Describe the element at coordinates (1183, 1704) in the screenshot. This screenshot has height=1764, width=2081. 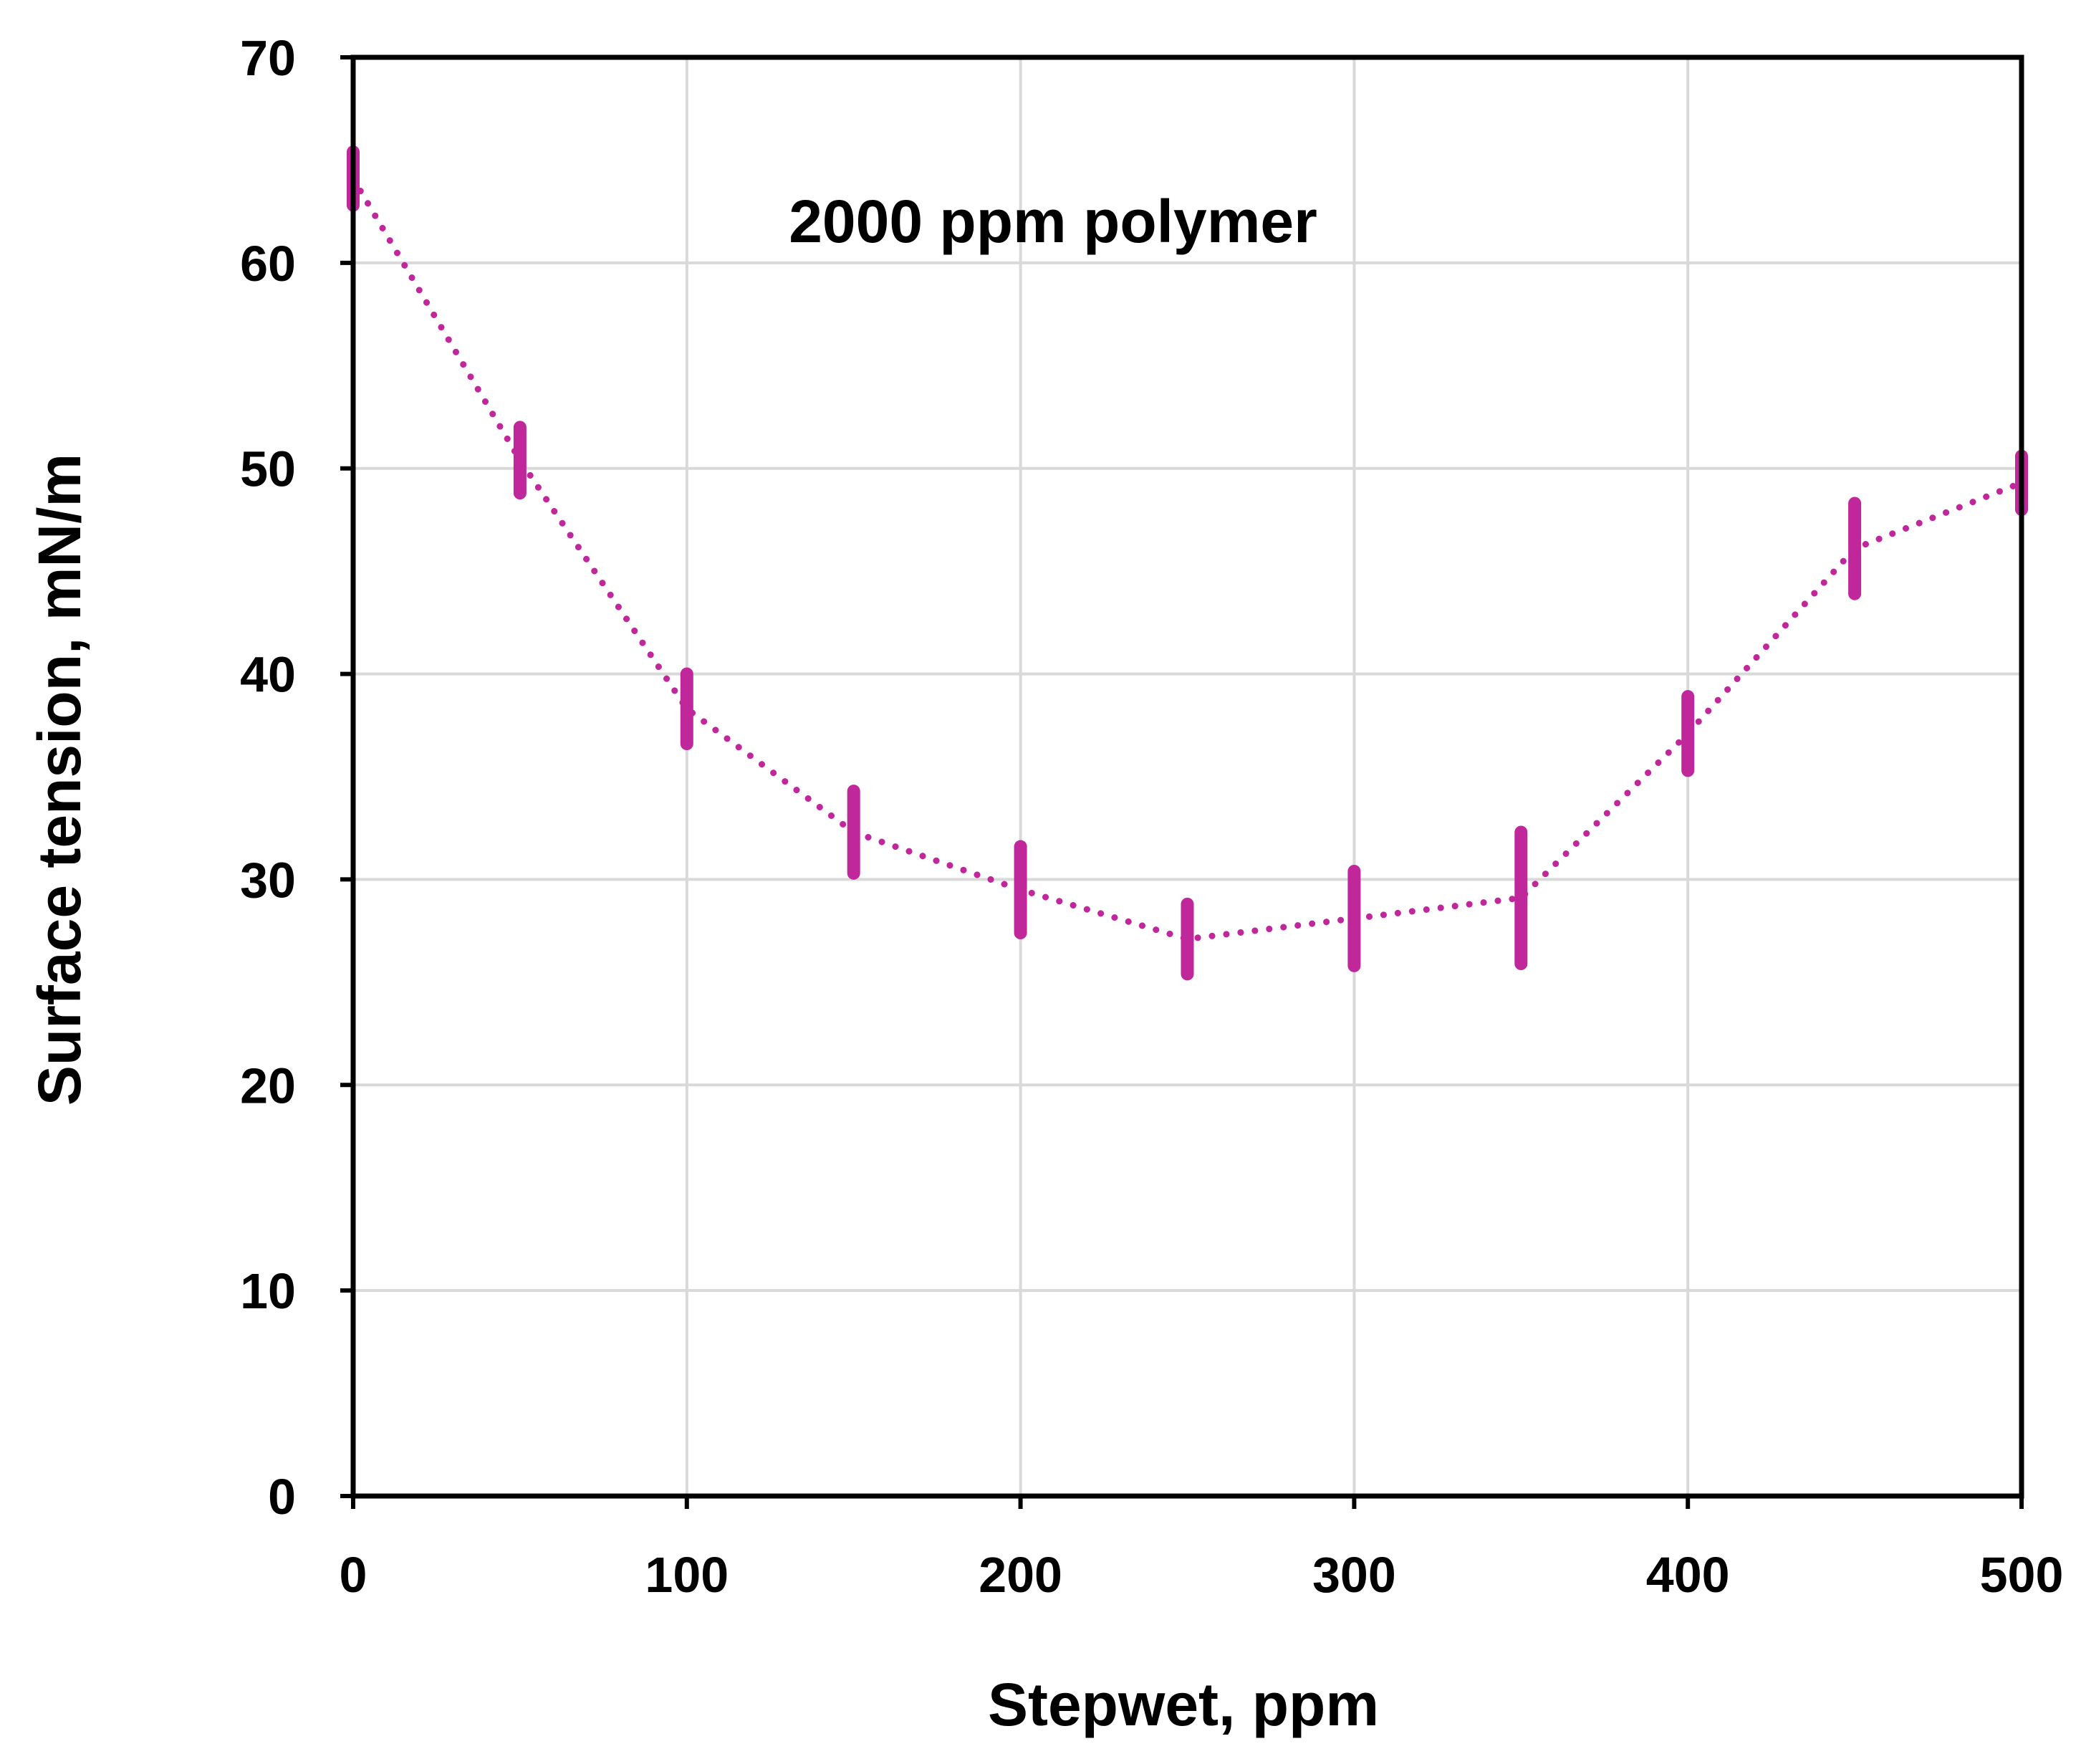
I see `x-axis-title: Stepwet, ppm` at that location.